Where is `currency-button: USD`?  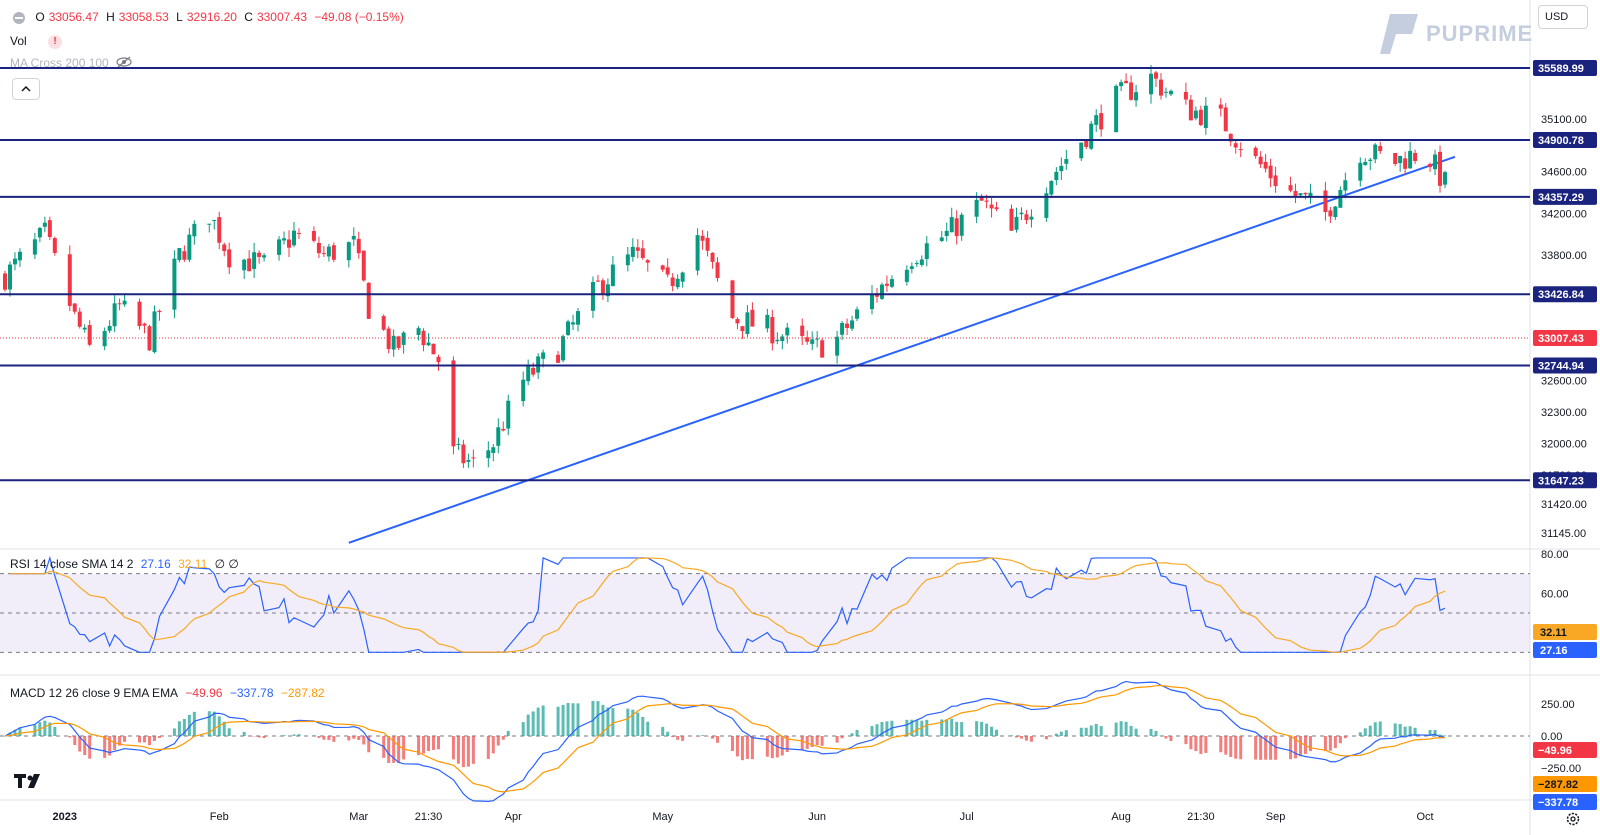 currency-button: USD is located at coordinates (1563, 17).